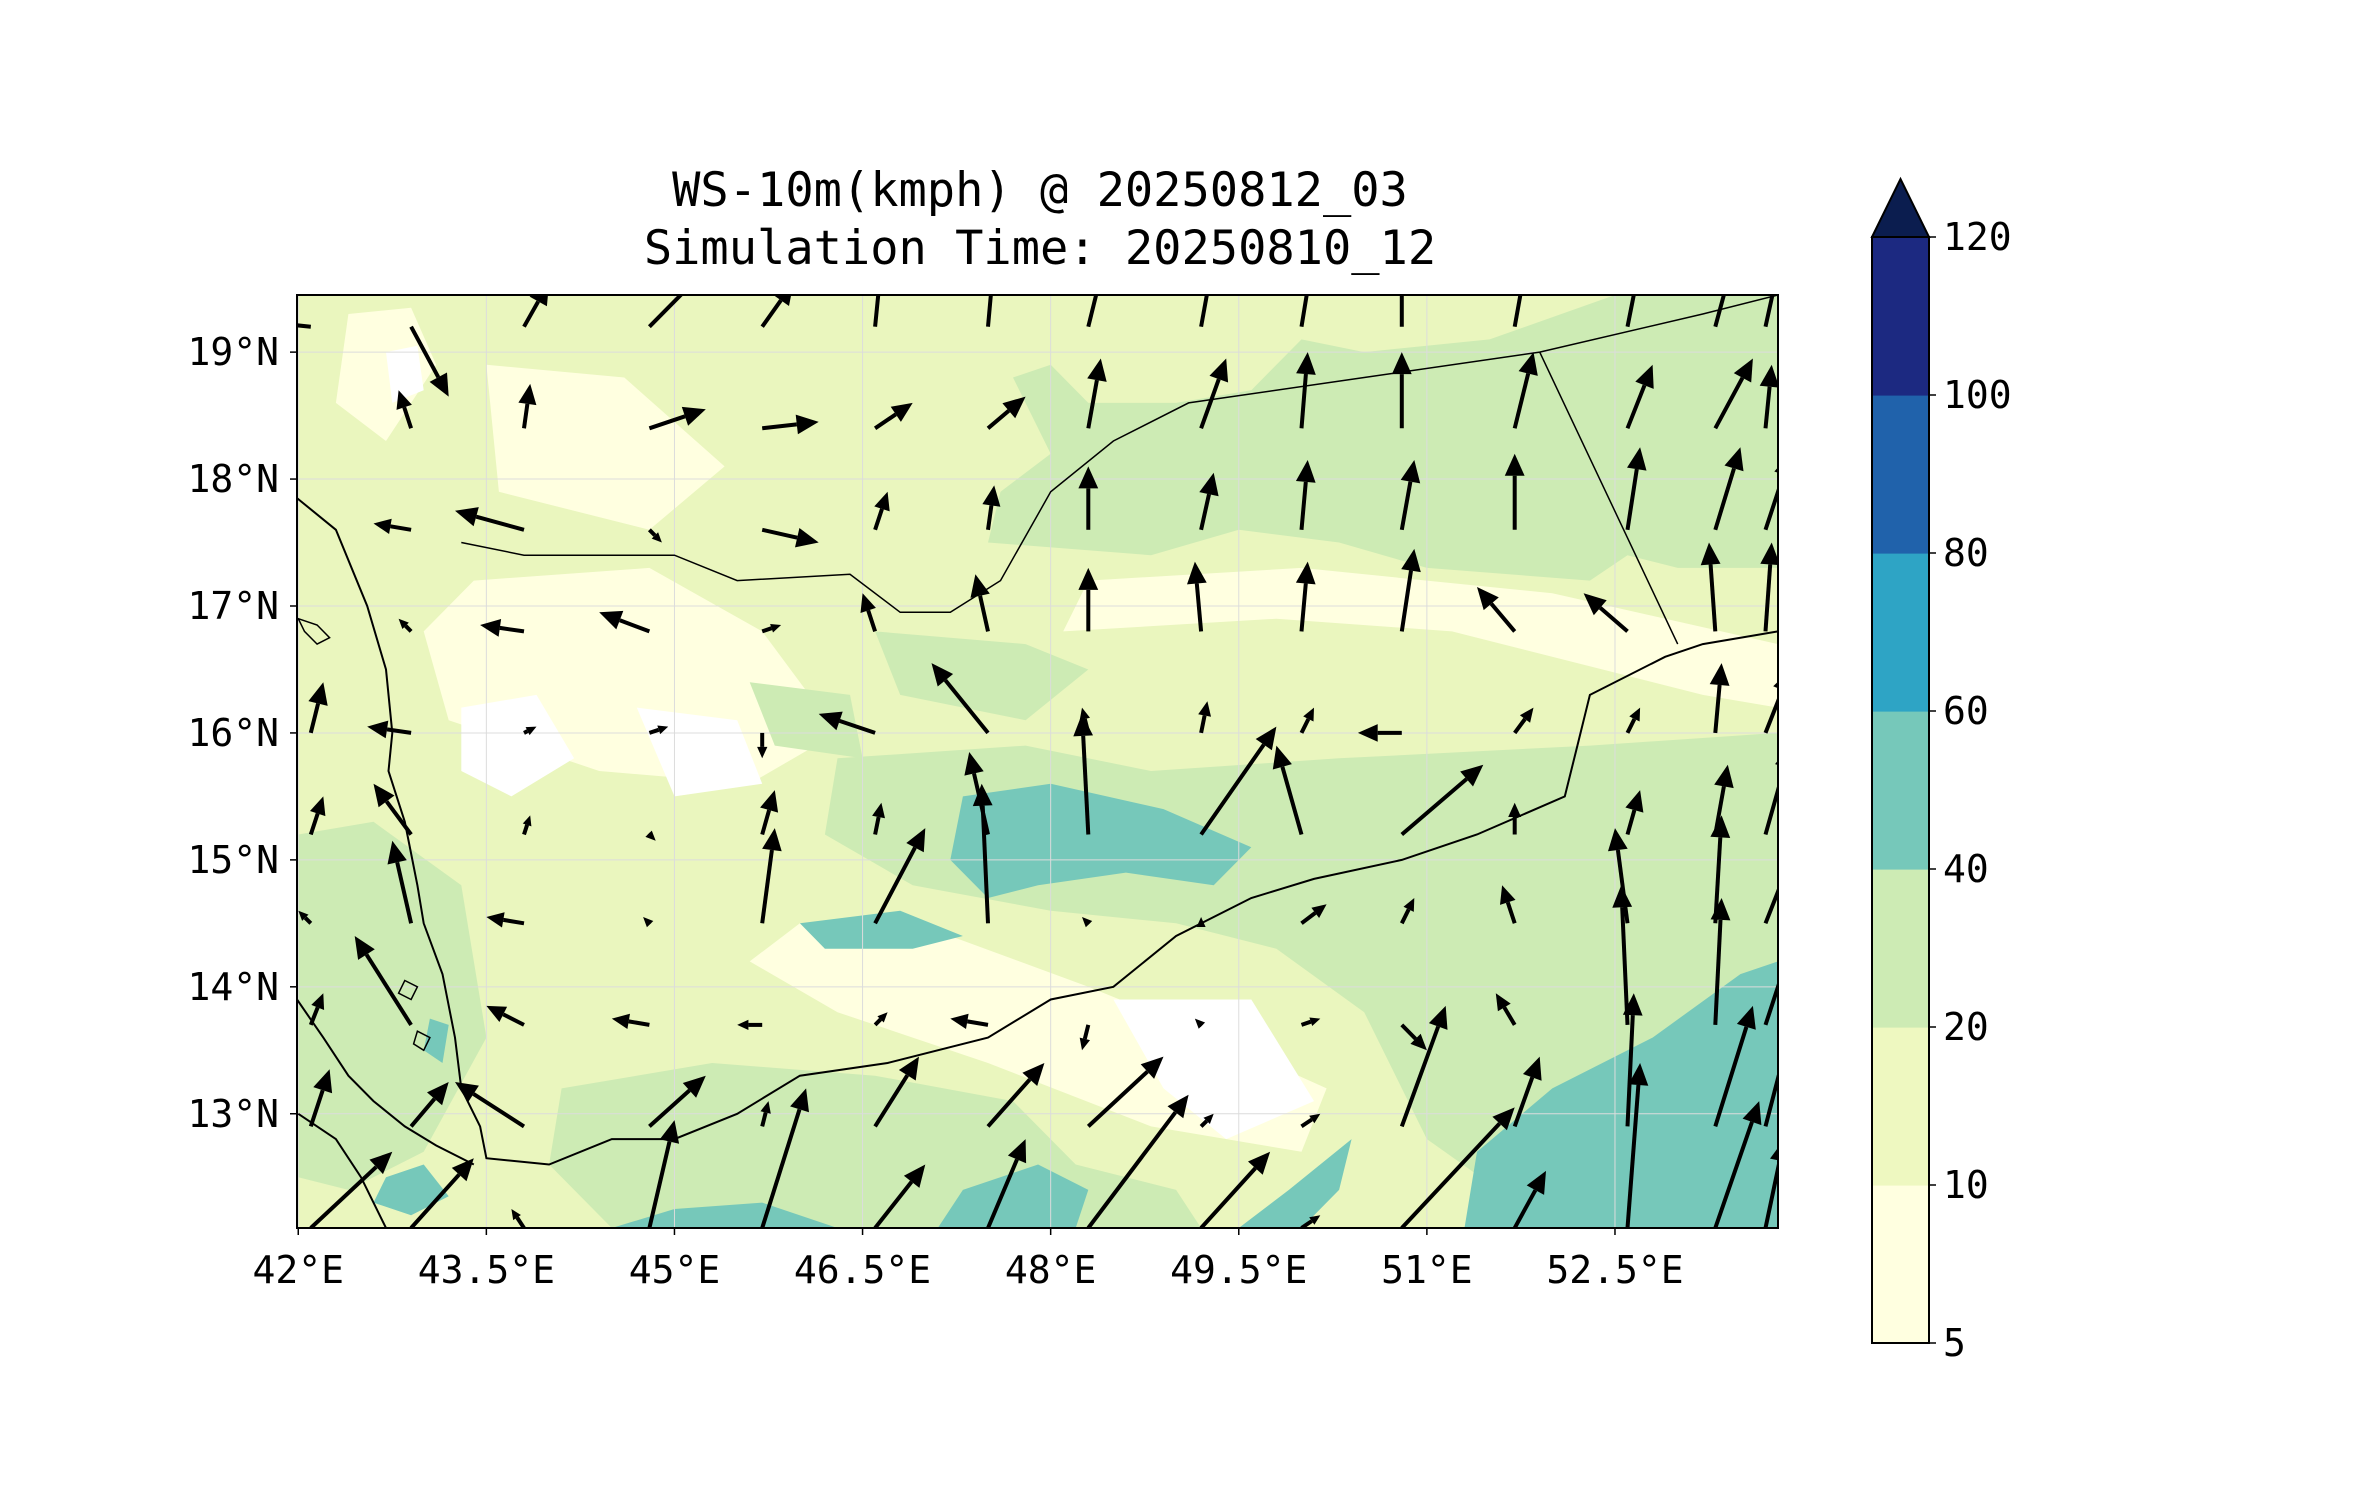 The width and height of the screenshot is (2371, 1500). Describe the element at coordinates (1238, 1270) in the screenshot. I see `x-tick-label: 49.5°E` at that location.